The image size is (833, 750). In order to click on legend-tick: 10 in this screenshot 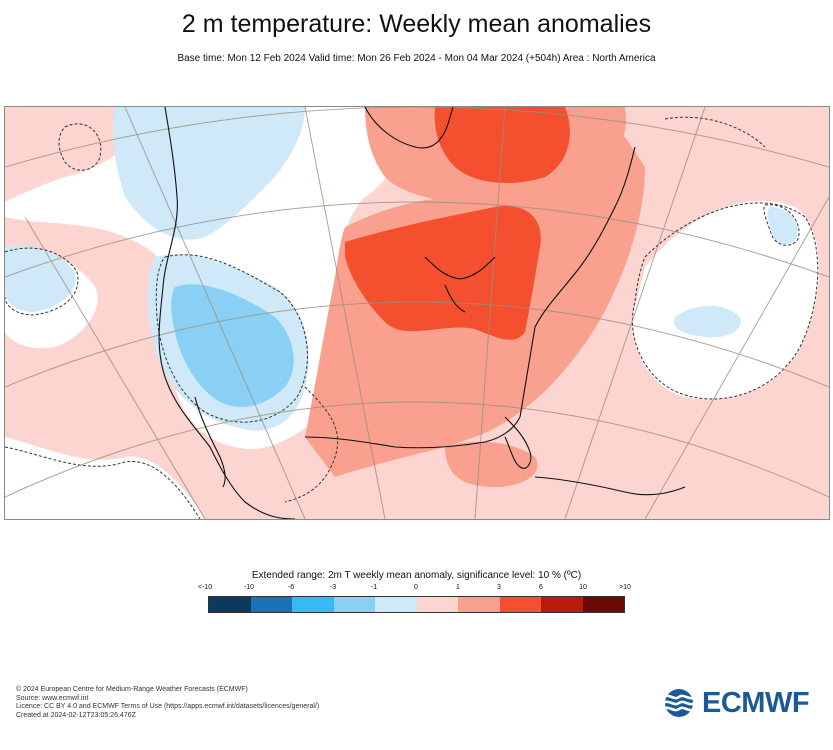, I will do `click(583, 587)`.